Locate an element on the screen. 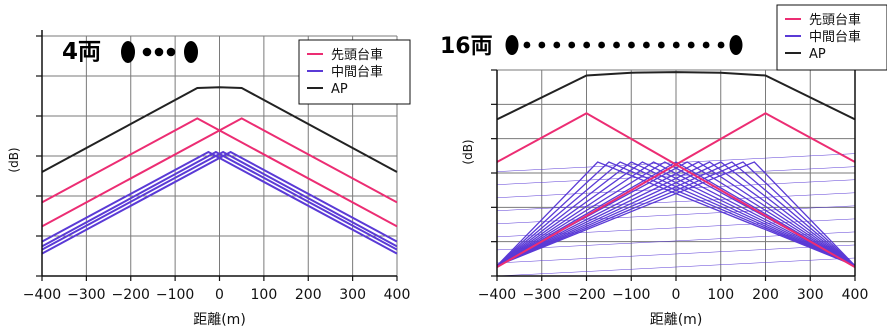 The height and width of the screenshot is (331, 887). chart-title: 16両 is located at coordinates (466, 46).